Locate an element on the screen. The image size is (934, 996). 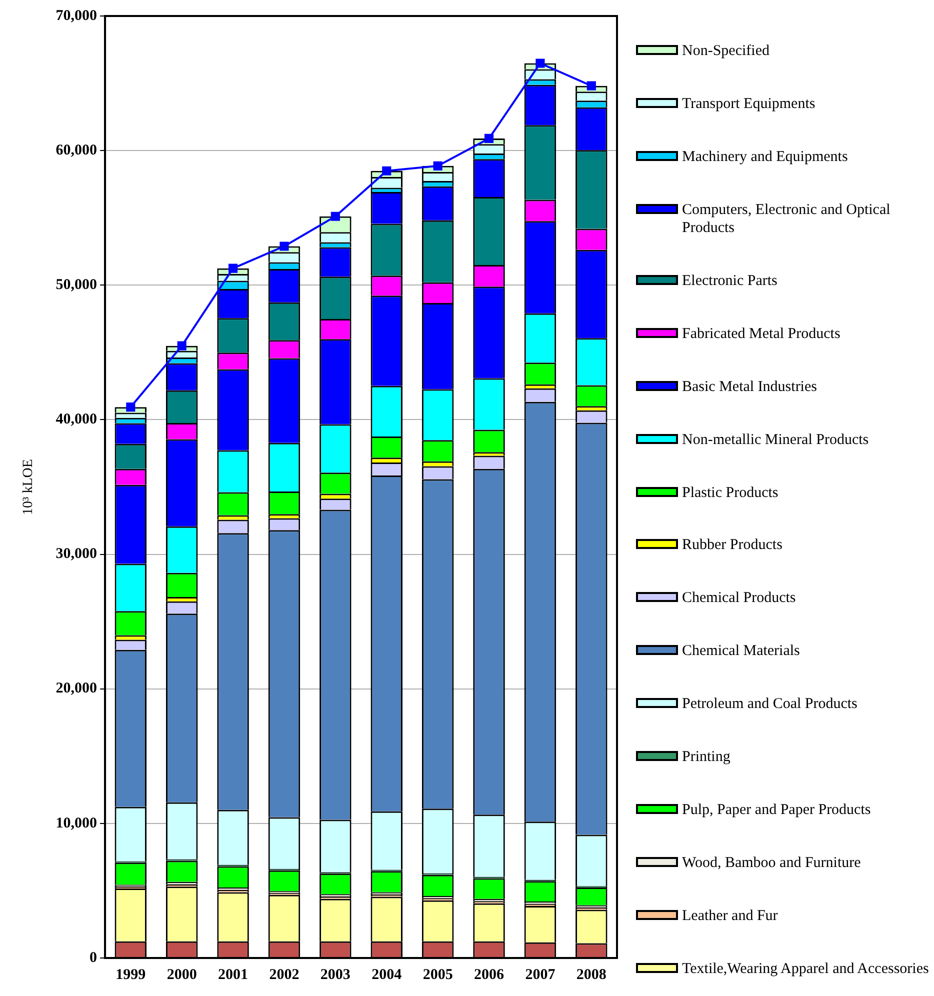
legend-label: Wood, Bamboo and Furniture is located at coordinates (771, 863).